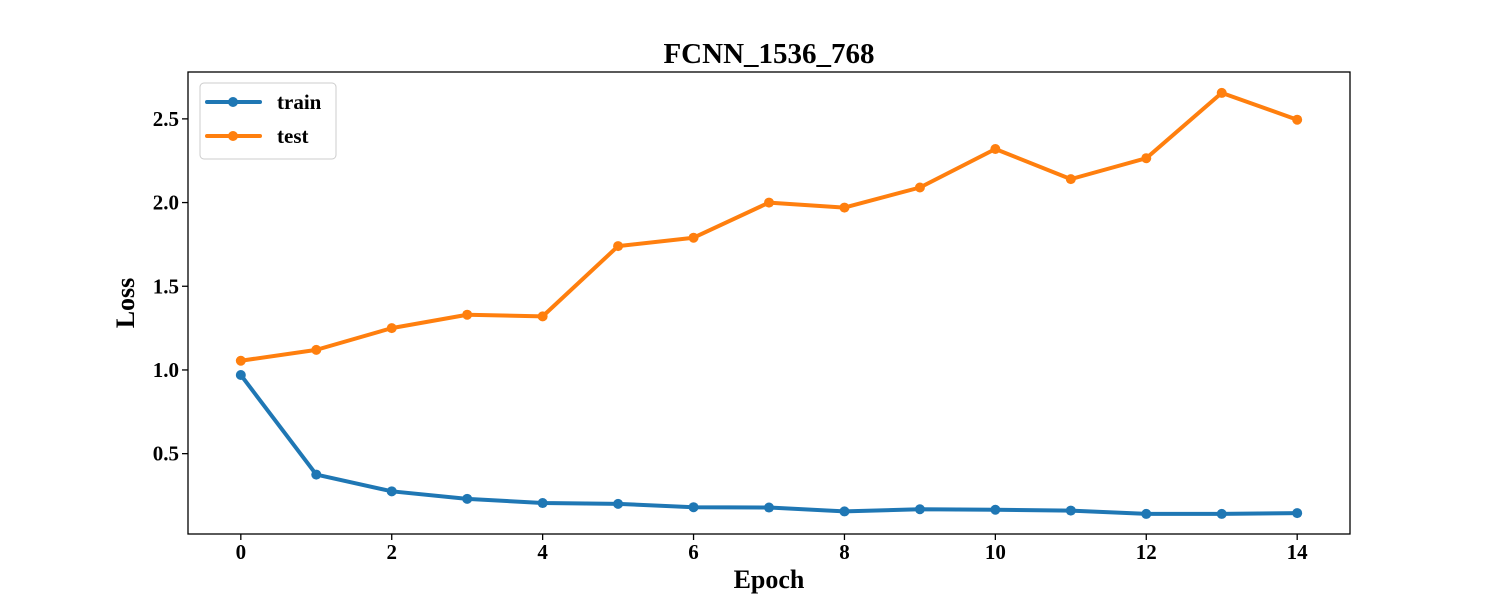 The width and height of the screenshot is (1500, 600). I want to click on x-tick-label: 0, so click(241, 552).